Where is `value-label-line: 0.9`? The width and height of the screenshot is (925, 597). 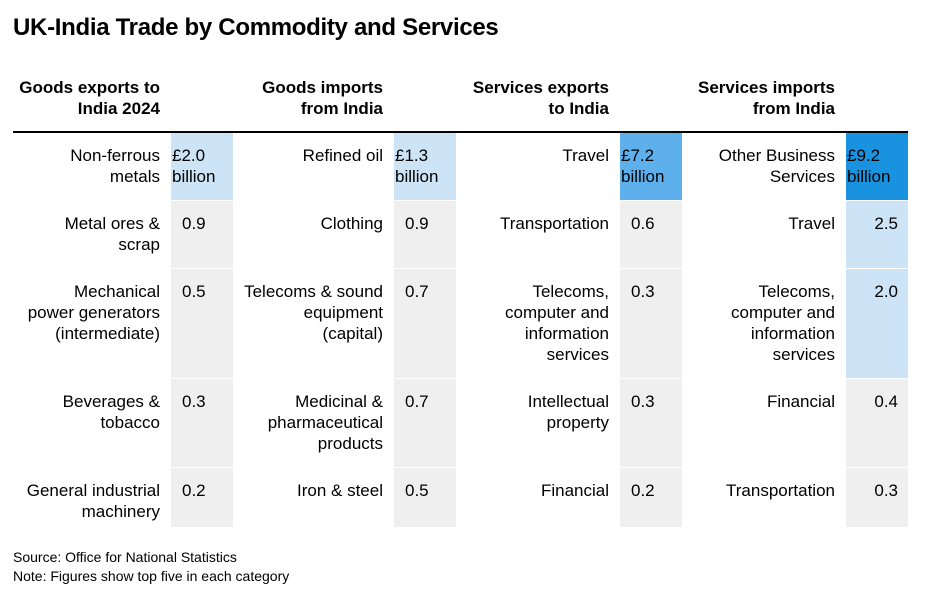
value-label-line: 0.9 is located at coordinates (417, 223).